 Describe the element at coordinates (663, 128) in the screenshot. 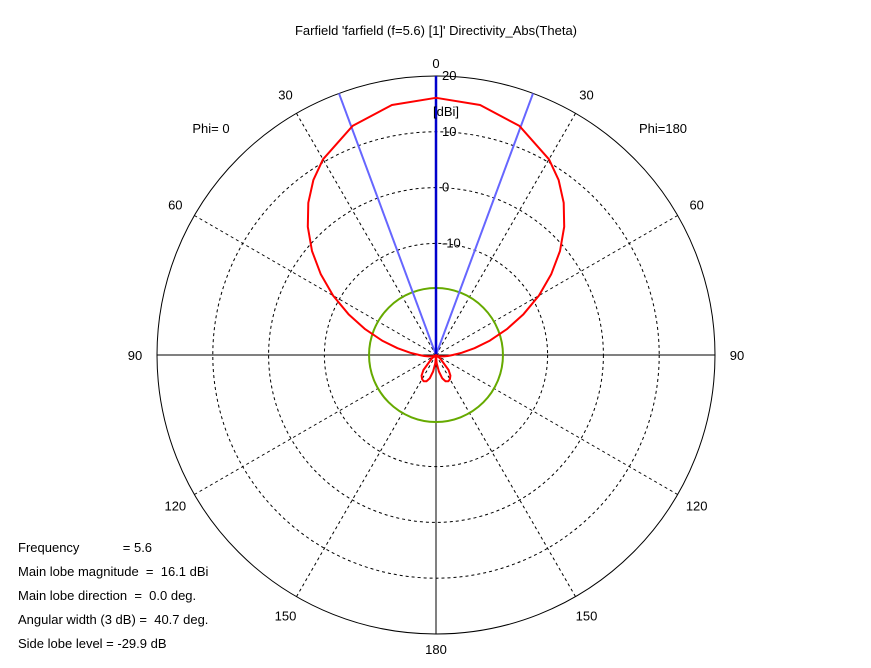

I see `phi-right-label: Phi=180` at that location.